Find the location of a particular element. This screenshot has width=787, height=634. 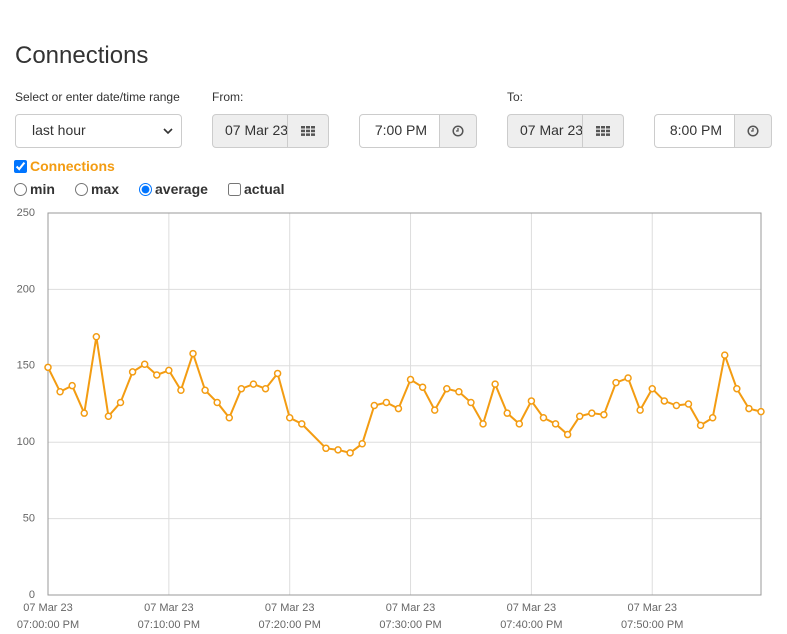

range-select: last hour is located at coordinates (98, 131).